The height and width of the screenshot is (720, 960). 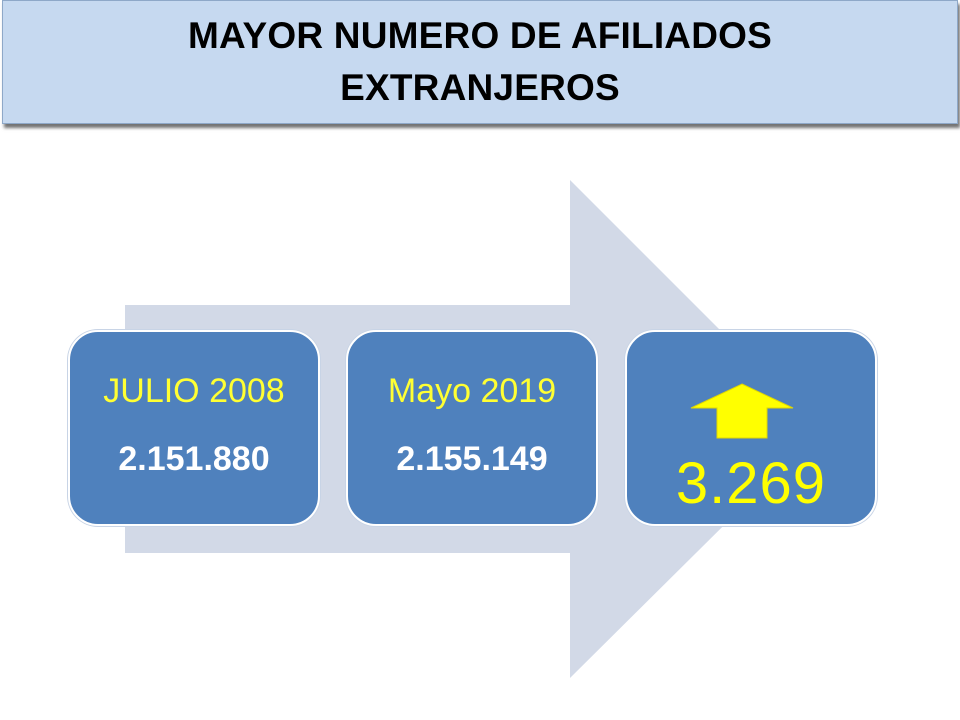 I want to click on up-arrow-icon, so click(x=742, y=411).